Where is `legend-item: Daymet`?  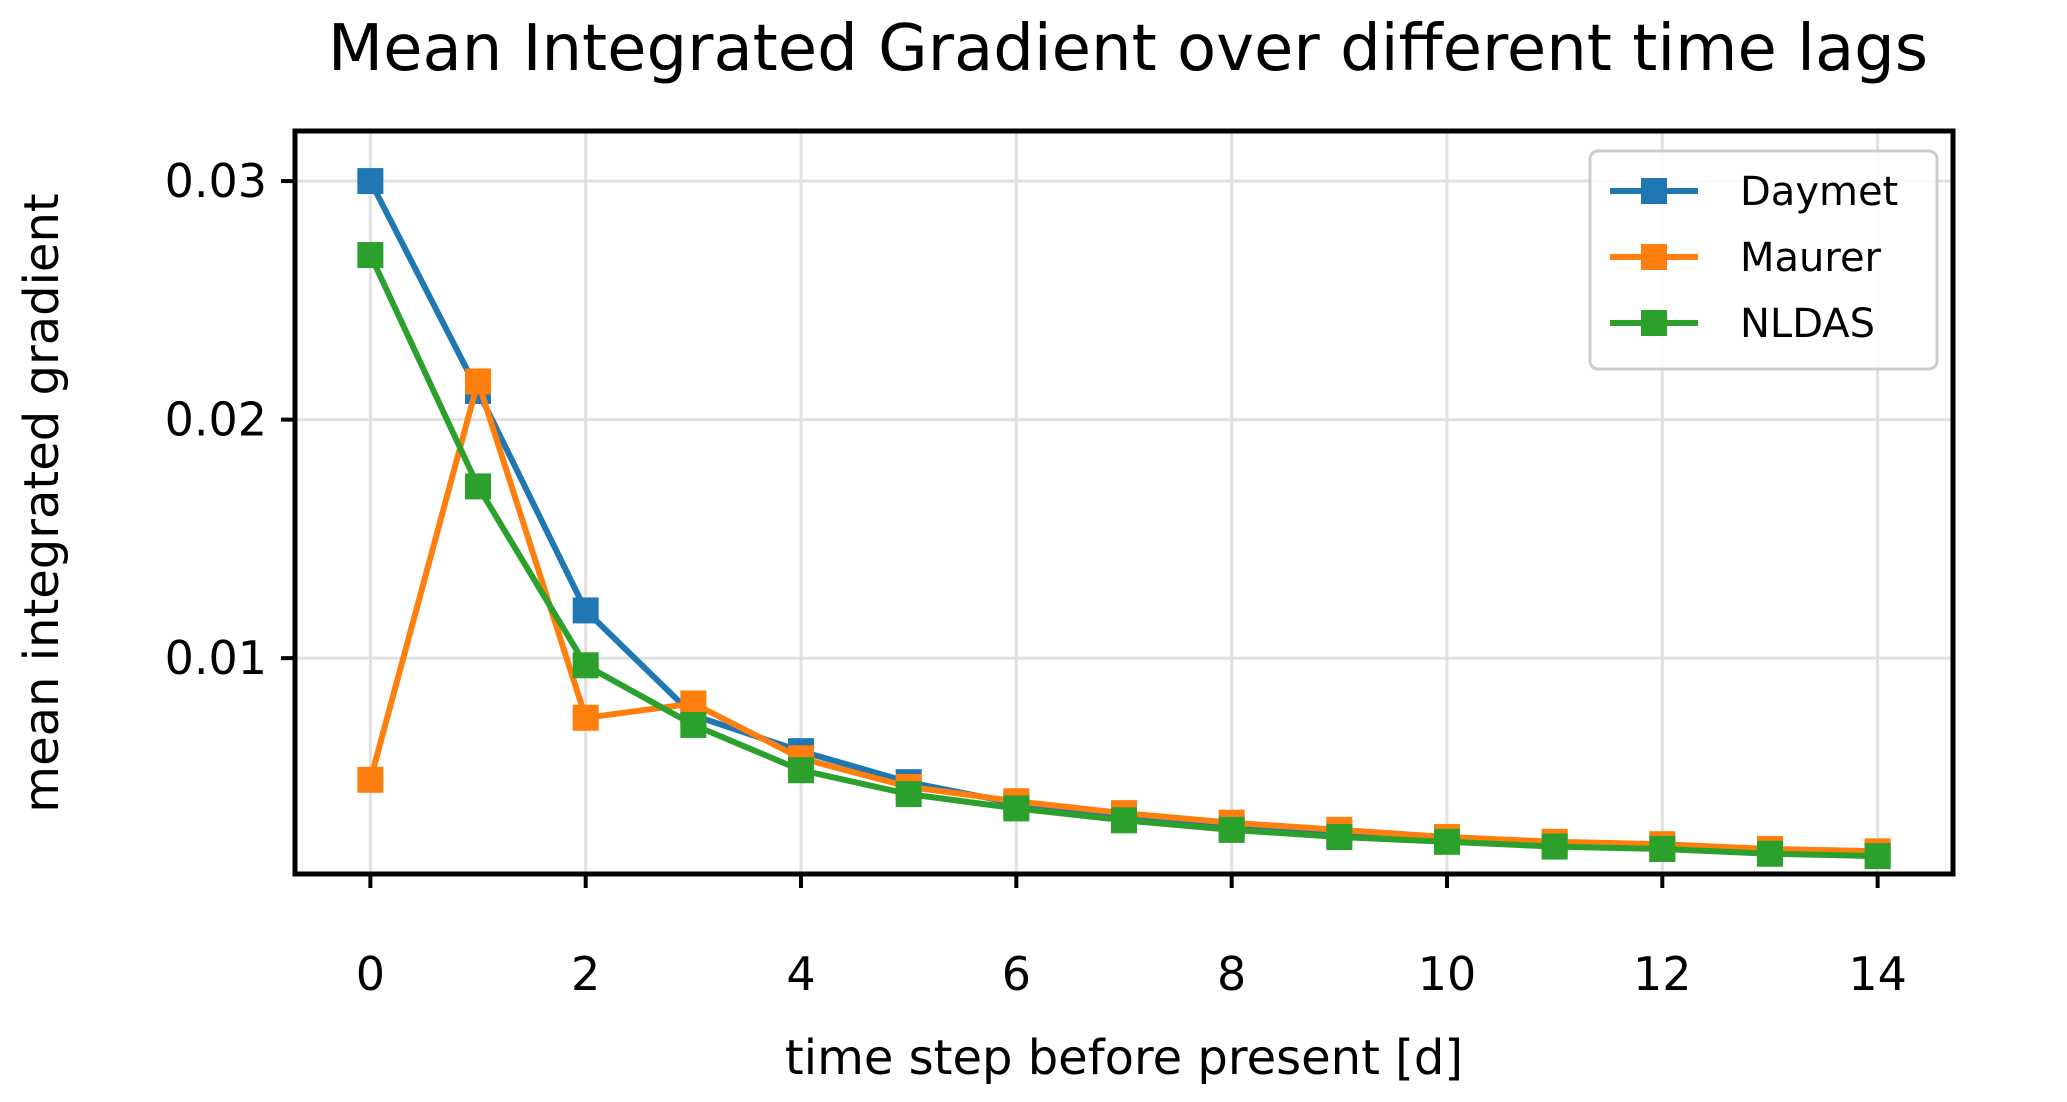 legend-item: Daymet is located at coordinates (1754, 192).